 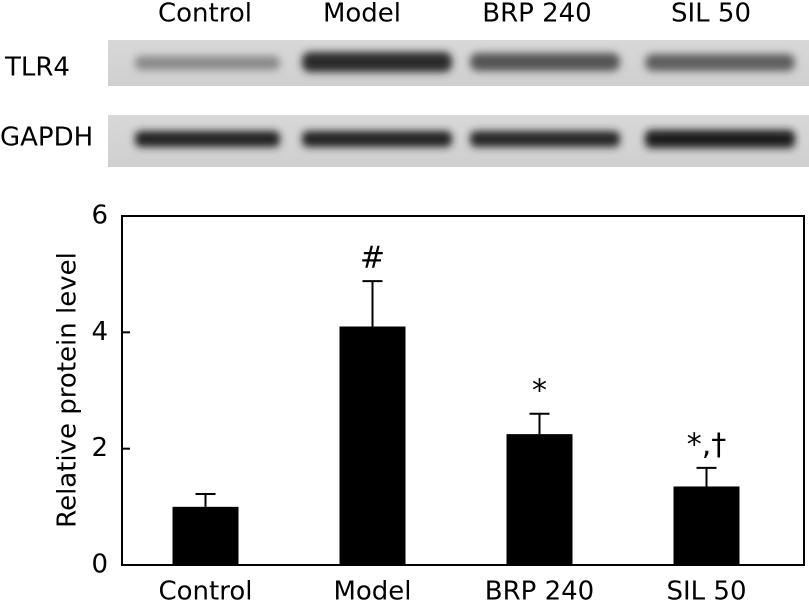 What do you see at coordinates (68, 390) in the screenshot?
I see `y-axis-label: Relative protein level` at bounding box center [68, 390].